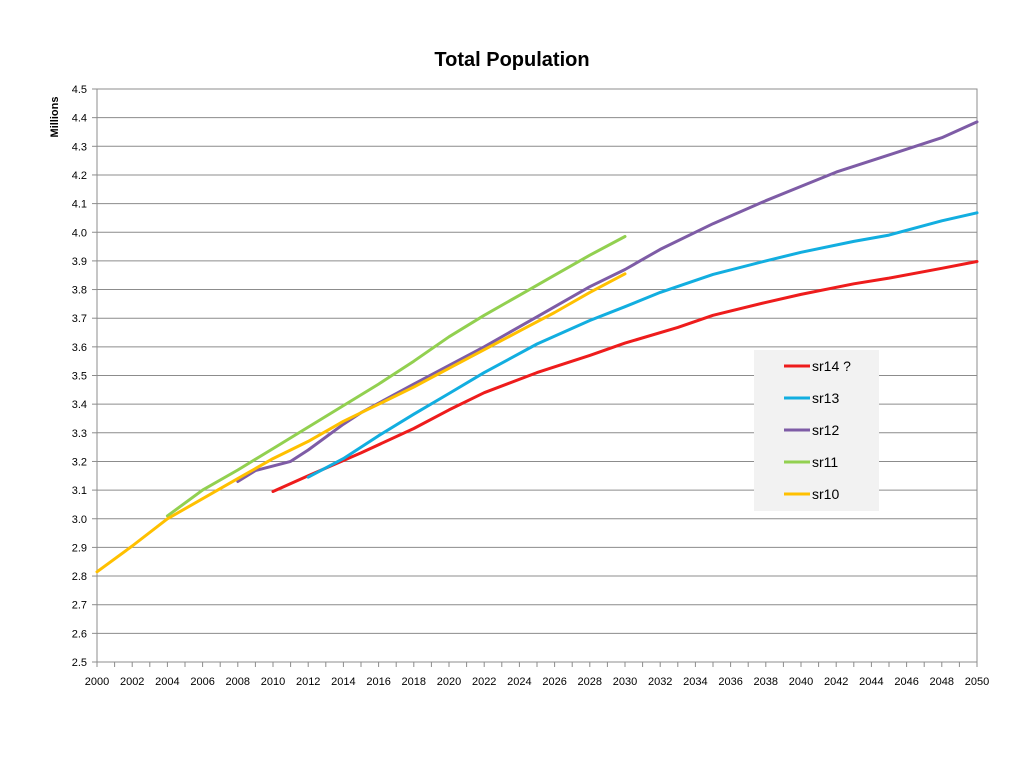 This screenshot has height=768, width=1024. I want to click on x-tick-label: 2040, so click(801, 682).